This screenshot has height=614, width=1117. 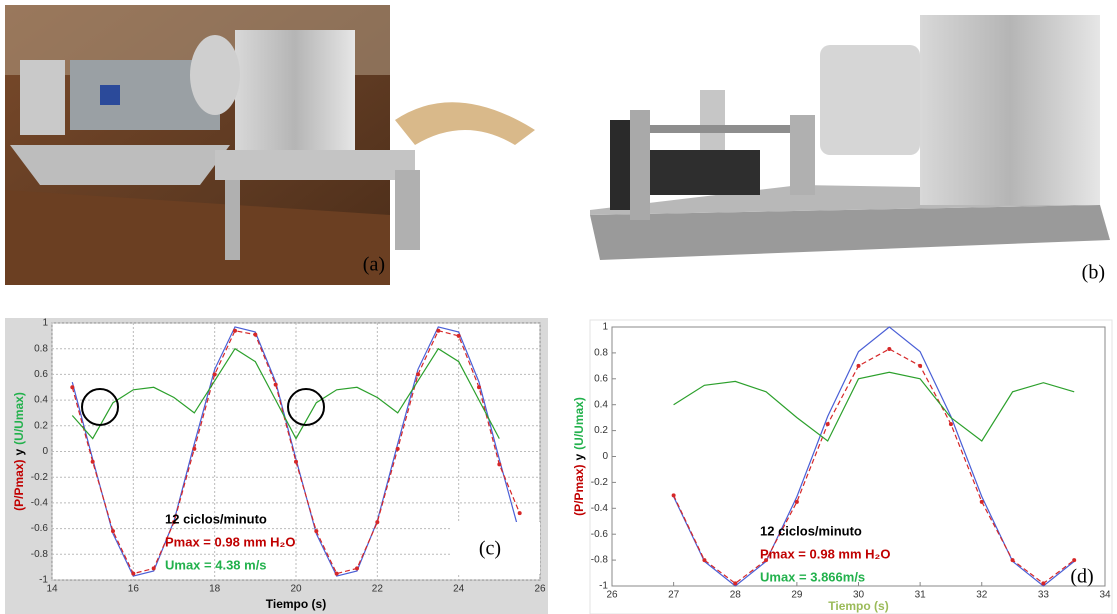 What do you see at coordinates (921, 595) in the screenshot?
I see `x-tick-label: 31` at bounding box center [921, 595].